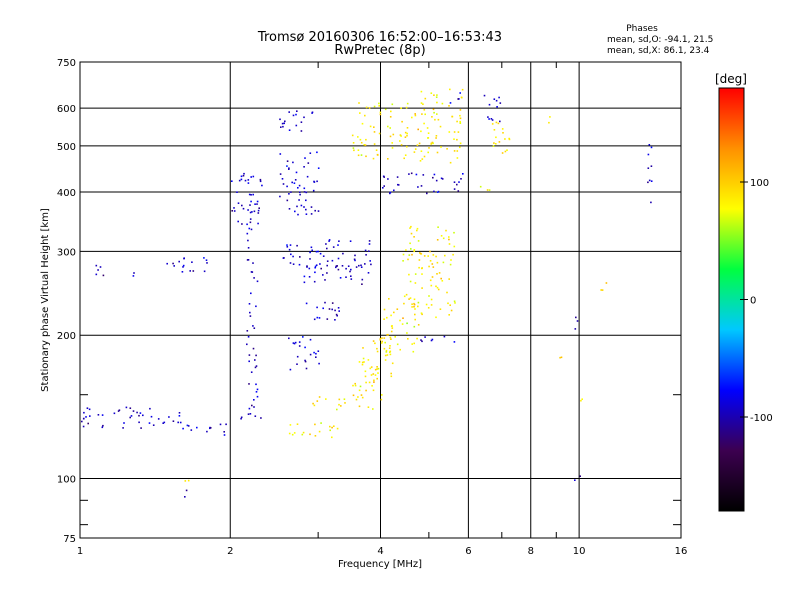 The image size is (800, 600). What do you see at coordinates (379, 37) in the screenshot?
I see `chart-title: Tromsø 20160306 16:52:00–16:53:43` at bounding box center [379, 37].